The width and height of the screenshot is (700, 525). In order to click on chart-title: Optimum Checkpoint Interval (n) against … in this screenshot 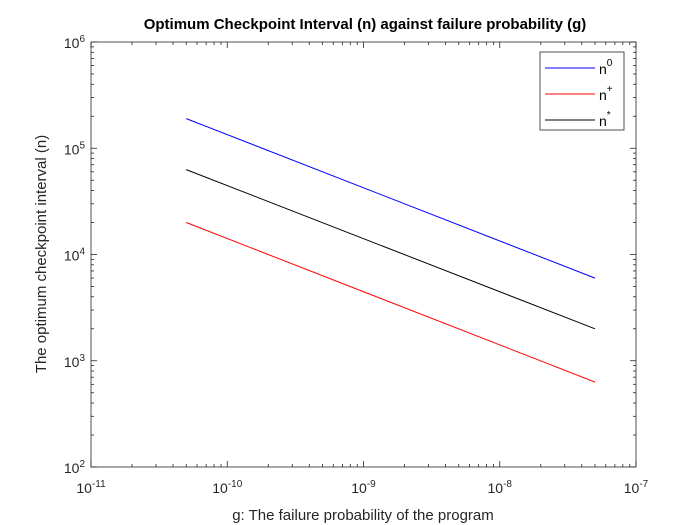, I will do `click(365, 24)`.